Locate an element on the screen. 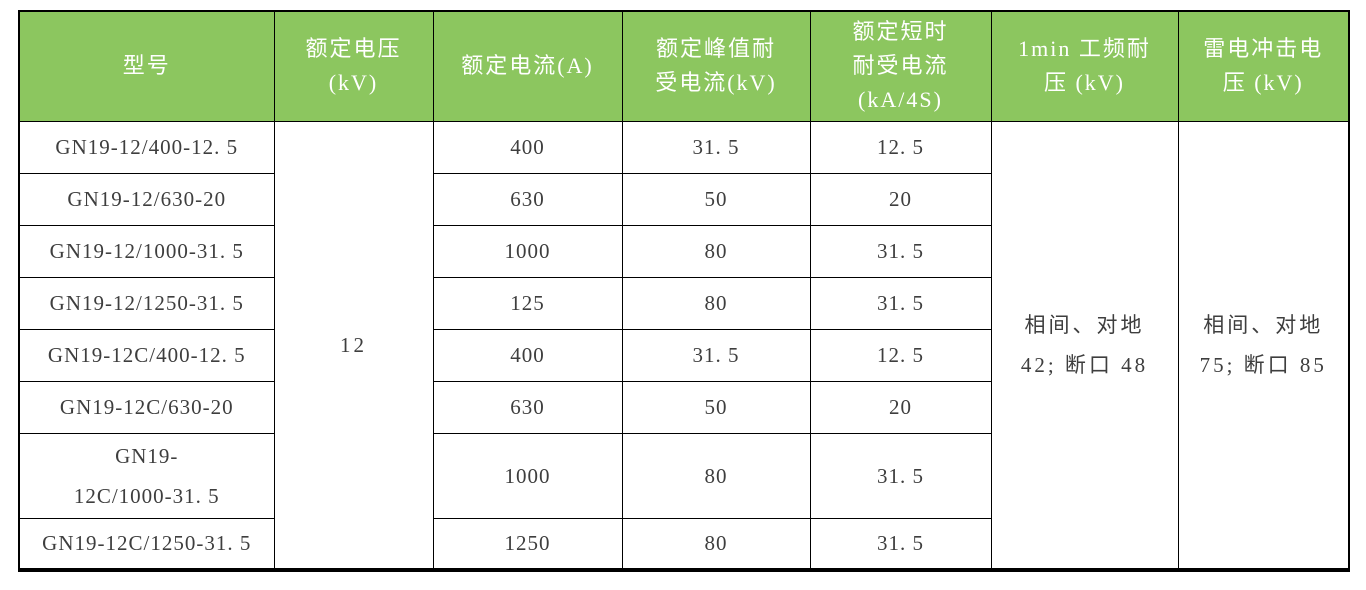 This screenshot has width=1366, height=590. header-model: 型号 is located at coordinates (146, 66).